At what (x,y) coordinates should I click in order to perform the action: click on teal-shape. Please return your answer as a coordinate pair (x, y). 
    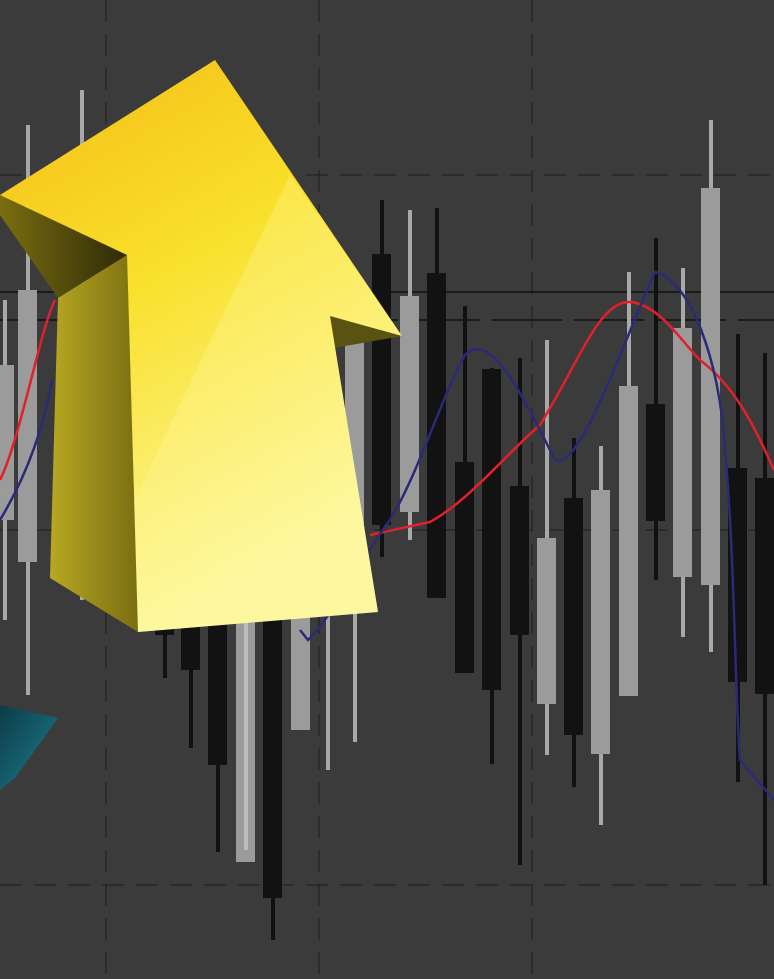
    Looking at the image, I should click on (29, 747).